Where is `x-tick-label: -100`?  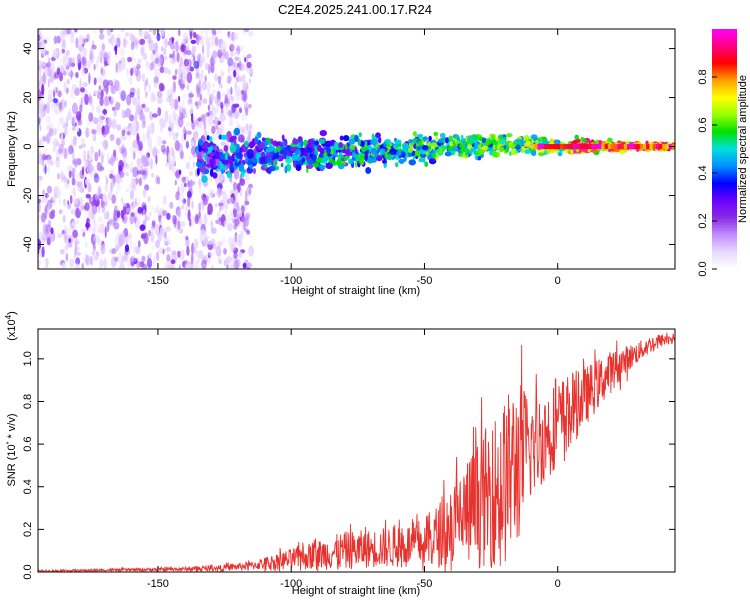 x-tick-label: -100 is located at coordinates (291, 584).